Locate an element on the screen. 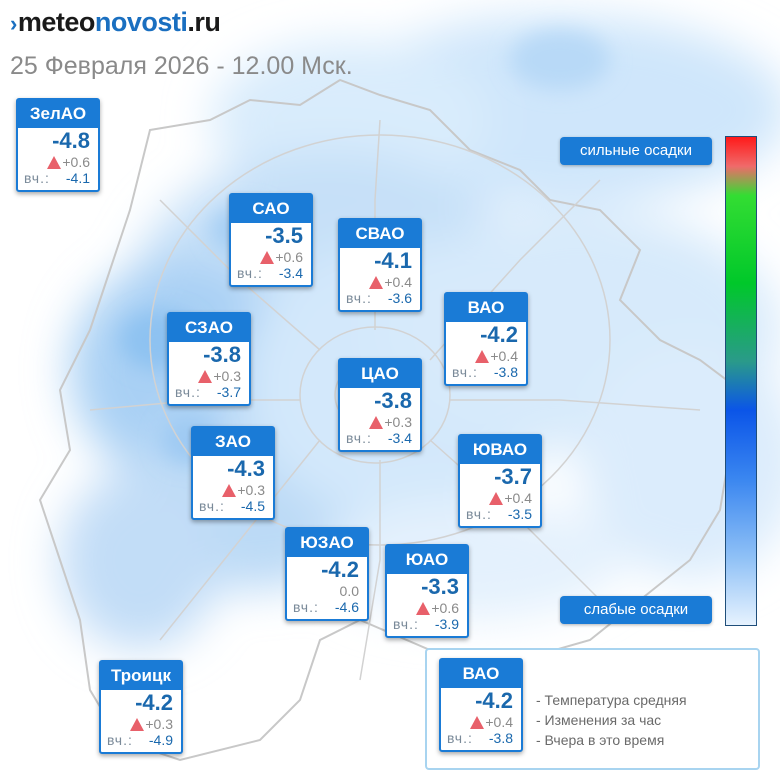 This screenshot has width=780, height=780. legend-line-hourly-change: - Изменения за час is located at coordinates (599, 720).